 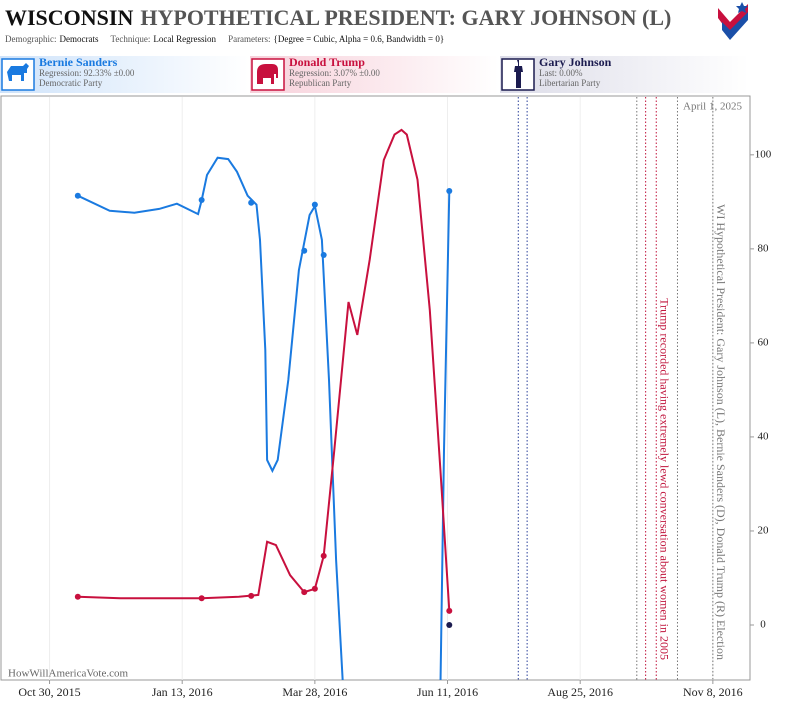 What do you see at coordinates (570, 83) in the screenshot?
I see `legend-party: Libertarian Party` at bounding box center [570, 83].